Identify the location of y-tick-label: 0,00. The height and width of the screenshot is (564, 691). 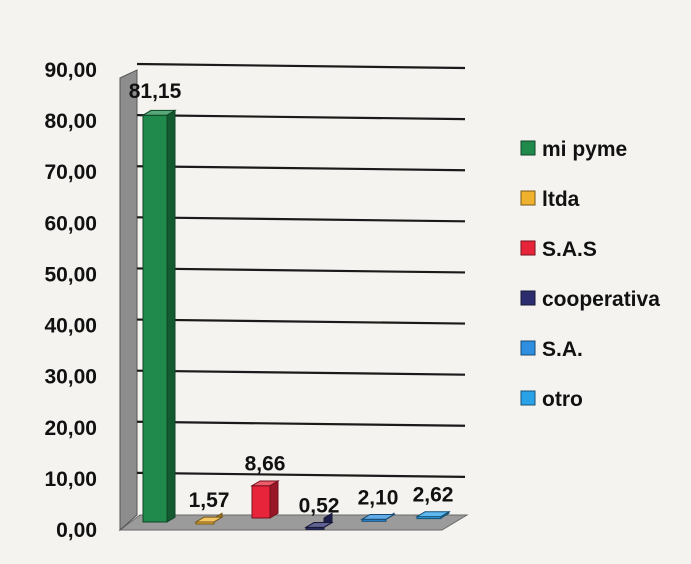
(76, 530).